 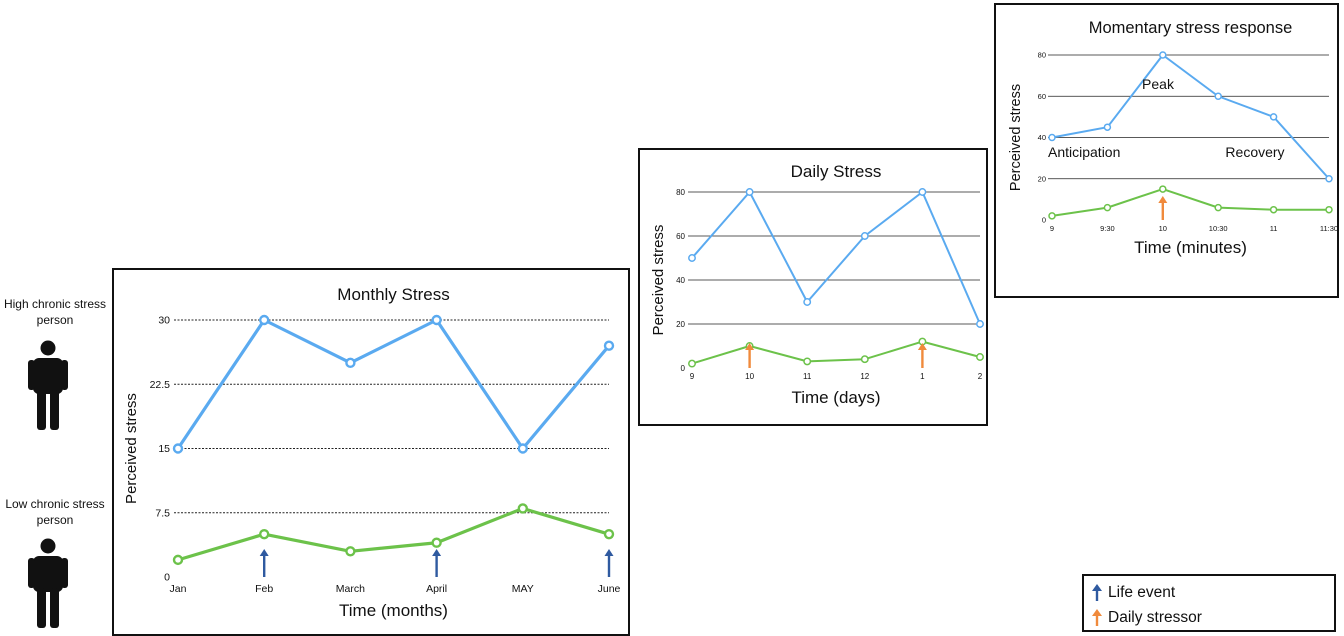 What do you see at coordinates (1191, 28) in the screenshot?
I see `chart-title: Momentary stress response` at bounding box center [1191, 28].